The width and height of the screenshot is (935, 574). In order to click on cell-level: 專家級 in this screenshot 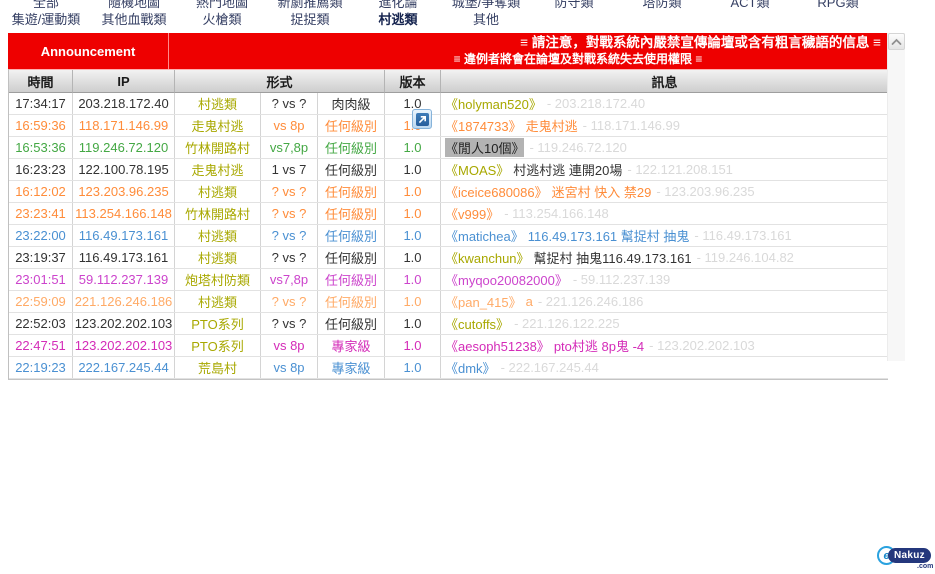, I will do `click(351, 345)`.